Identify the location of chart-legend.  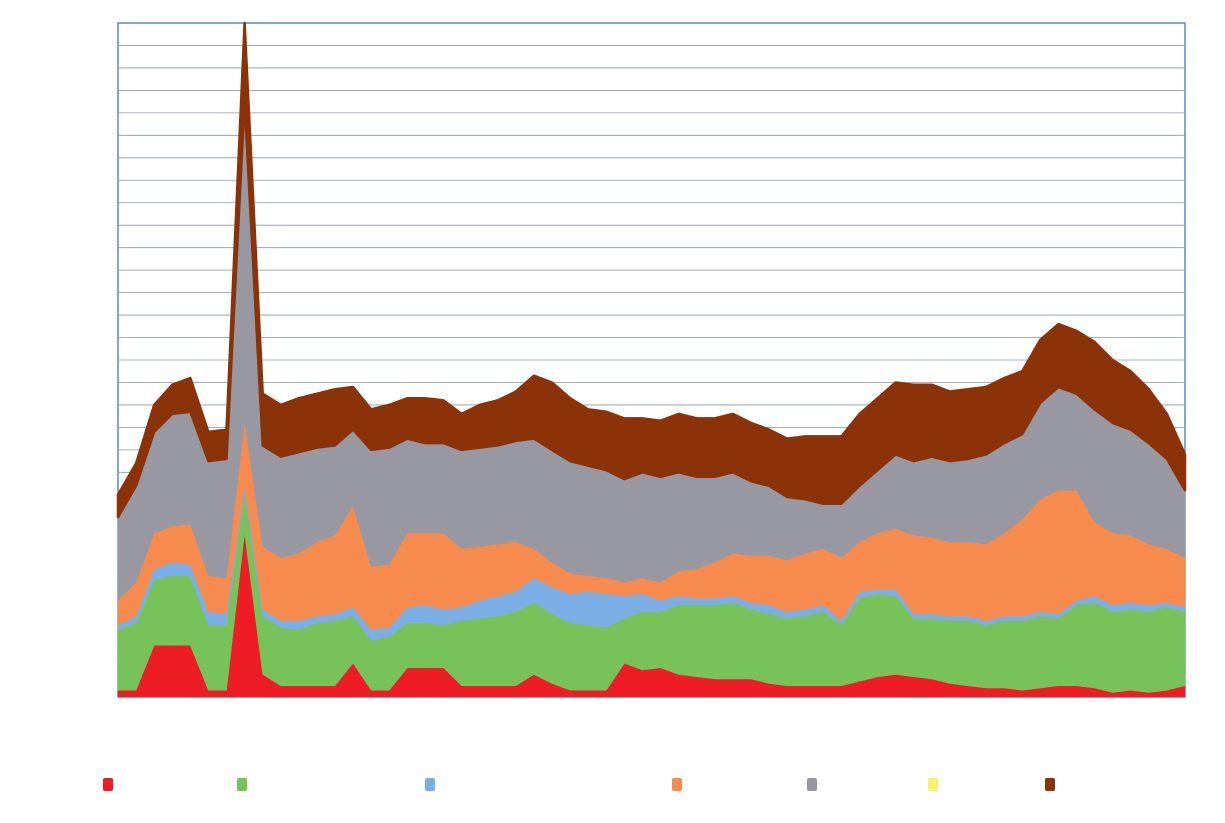
(612, 785).